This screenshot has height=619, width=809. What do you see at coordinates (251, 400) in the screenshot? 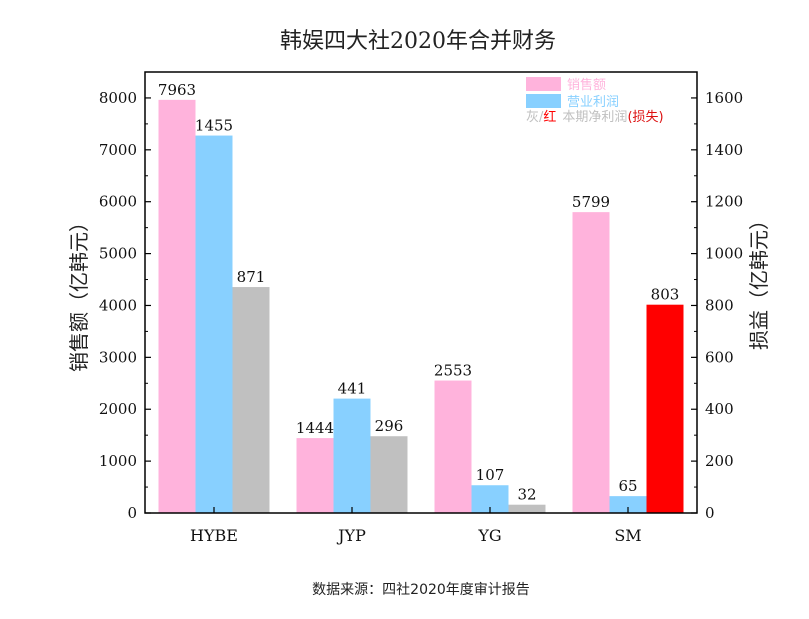
I see `bar-2-hybe` at bounding box center [251, 400].